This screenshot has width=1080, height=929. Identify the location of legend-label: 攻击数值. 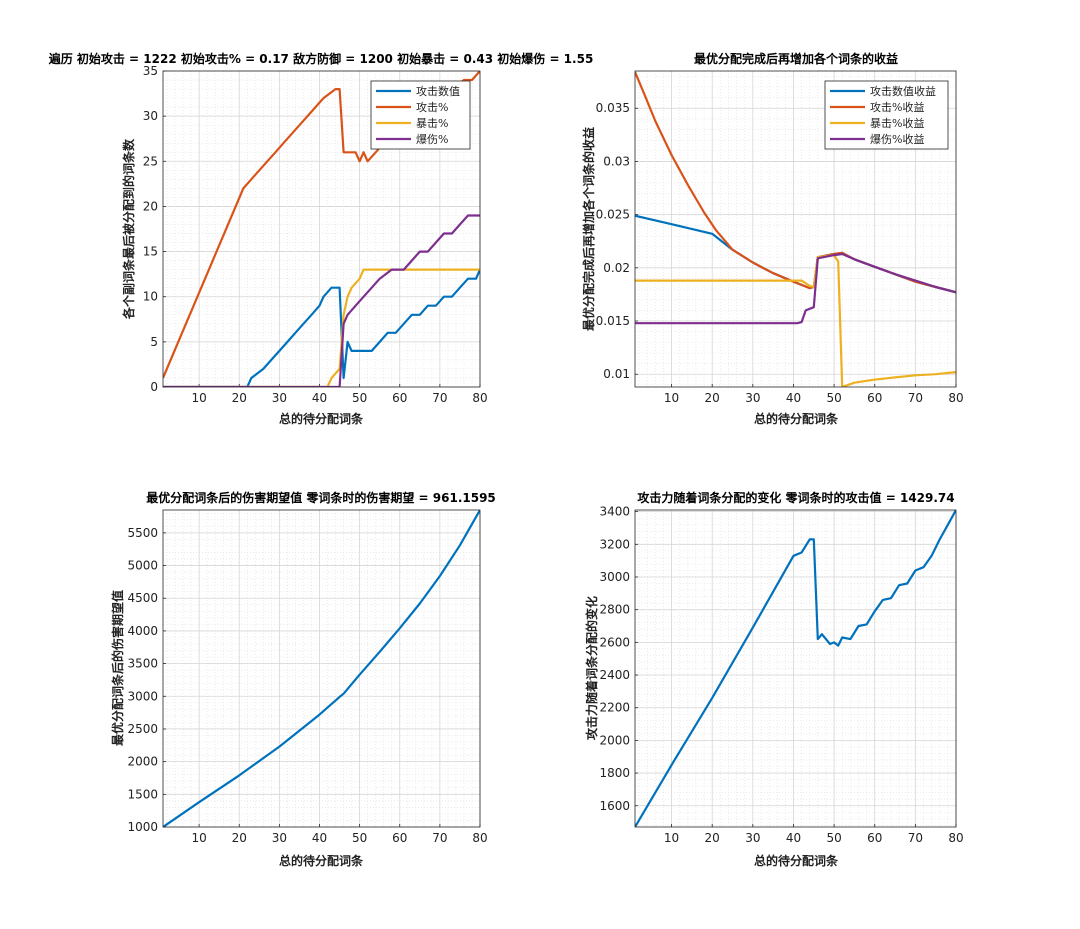
(438, 91).